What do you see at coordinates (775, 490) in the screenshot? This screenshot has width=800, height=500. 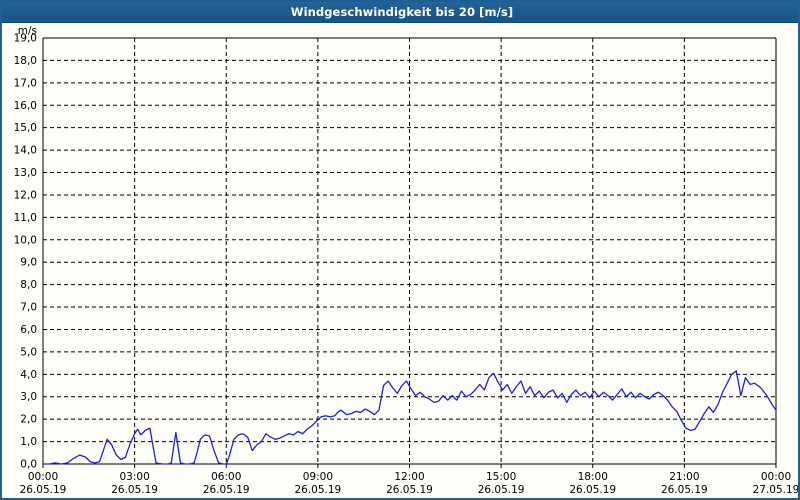 I see `x-tick-label-date: 27.05.19` at bounding box center [775, 490].